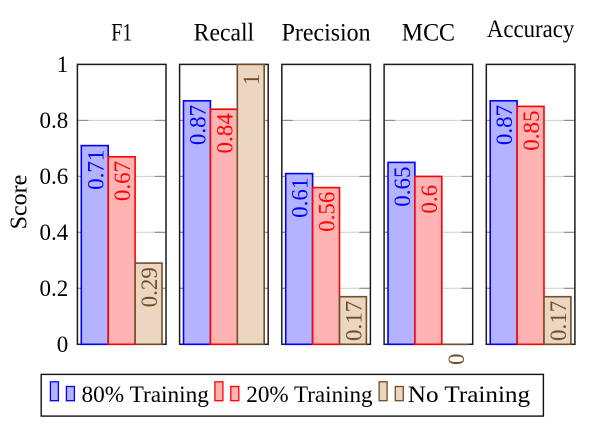  What do you see at coordinates (531, 29) in the screenshot?
I see `svg-text: Accuracy` at bounding box center [531, 29].